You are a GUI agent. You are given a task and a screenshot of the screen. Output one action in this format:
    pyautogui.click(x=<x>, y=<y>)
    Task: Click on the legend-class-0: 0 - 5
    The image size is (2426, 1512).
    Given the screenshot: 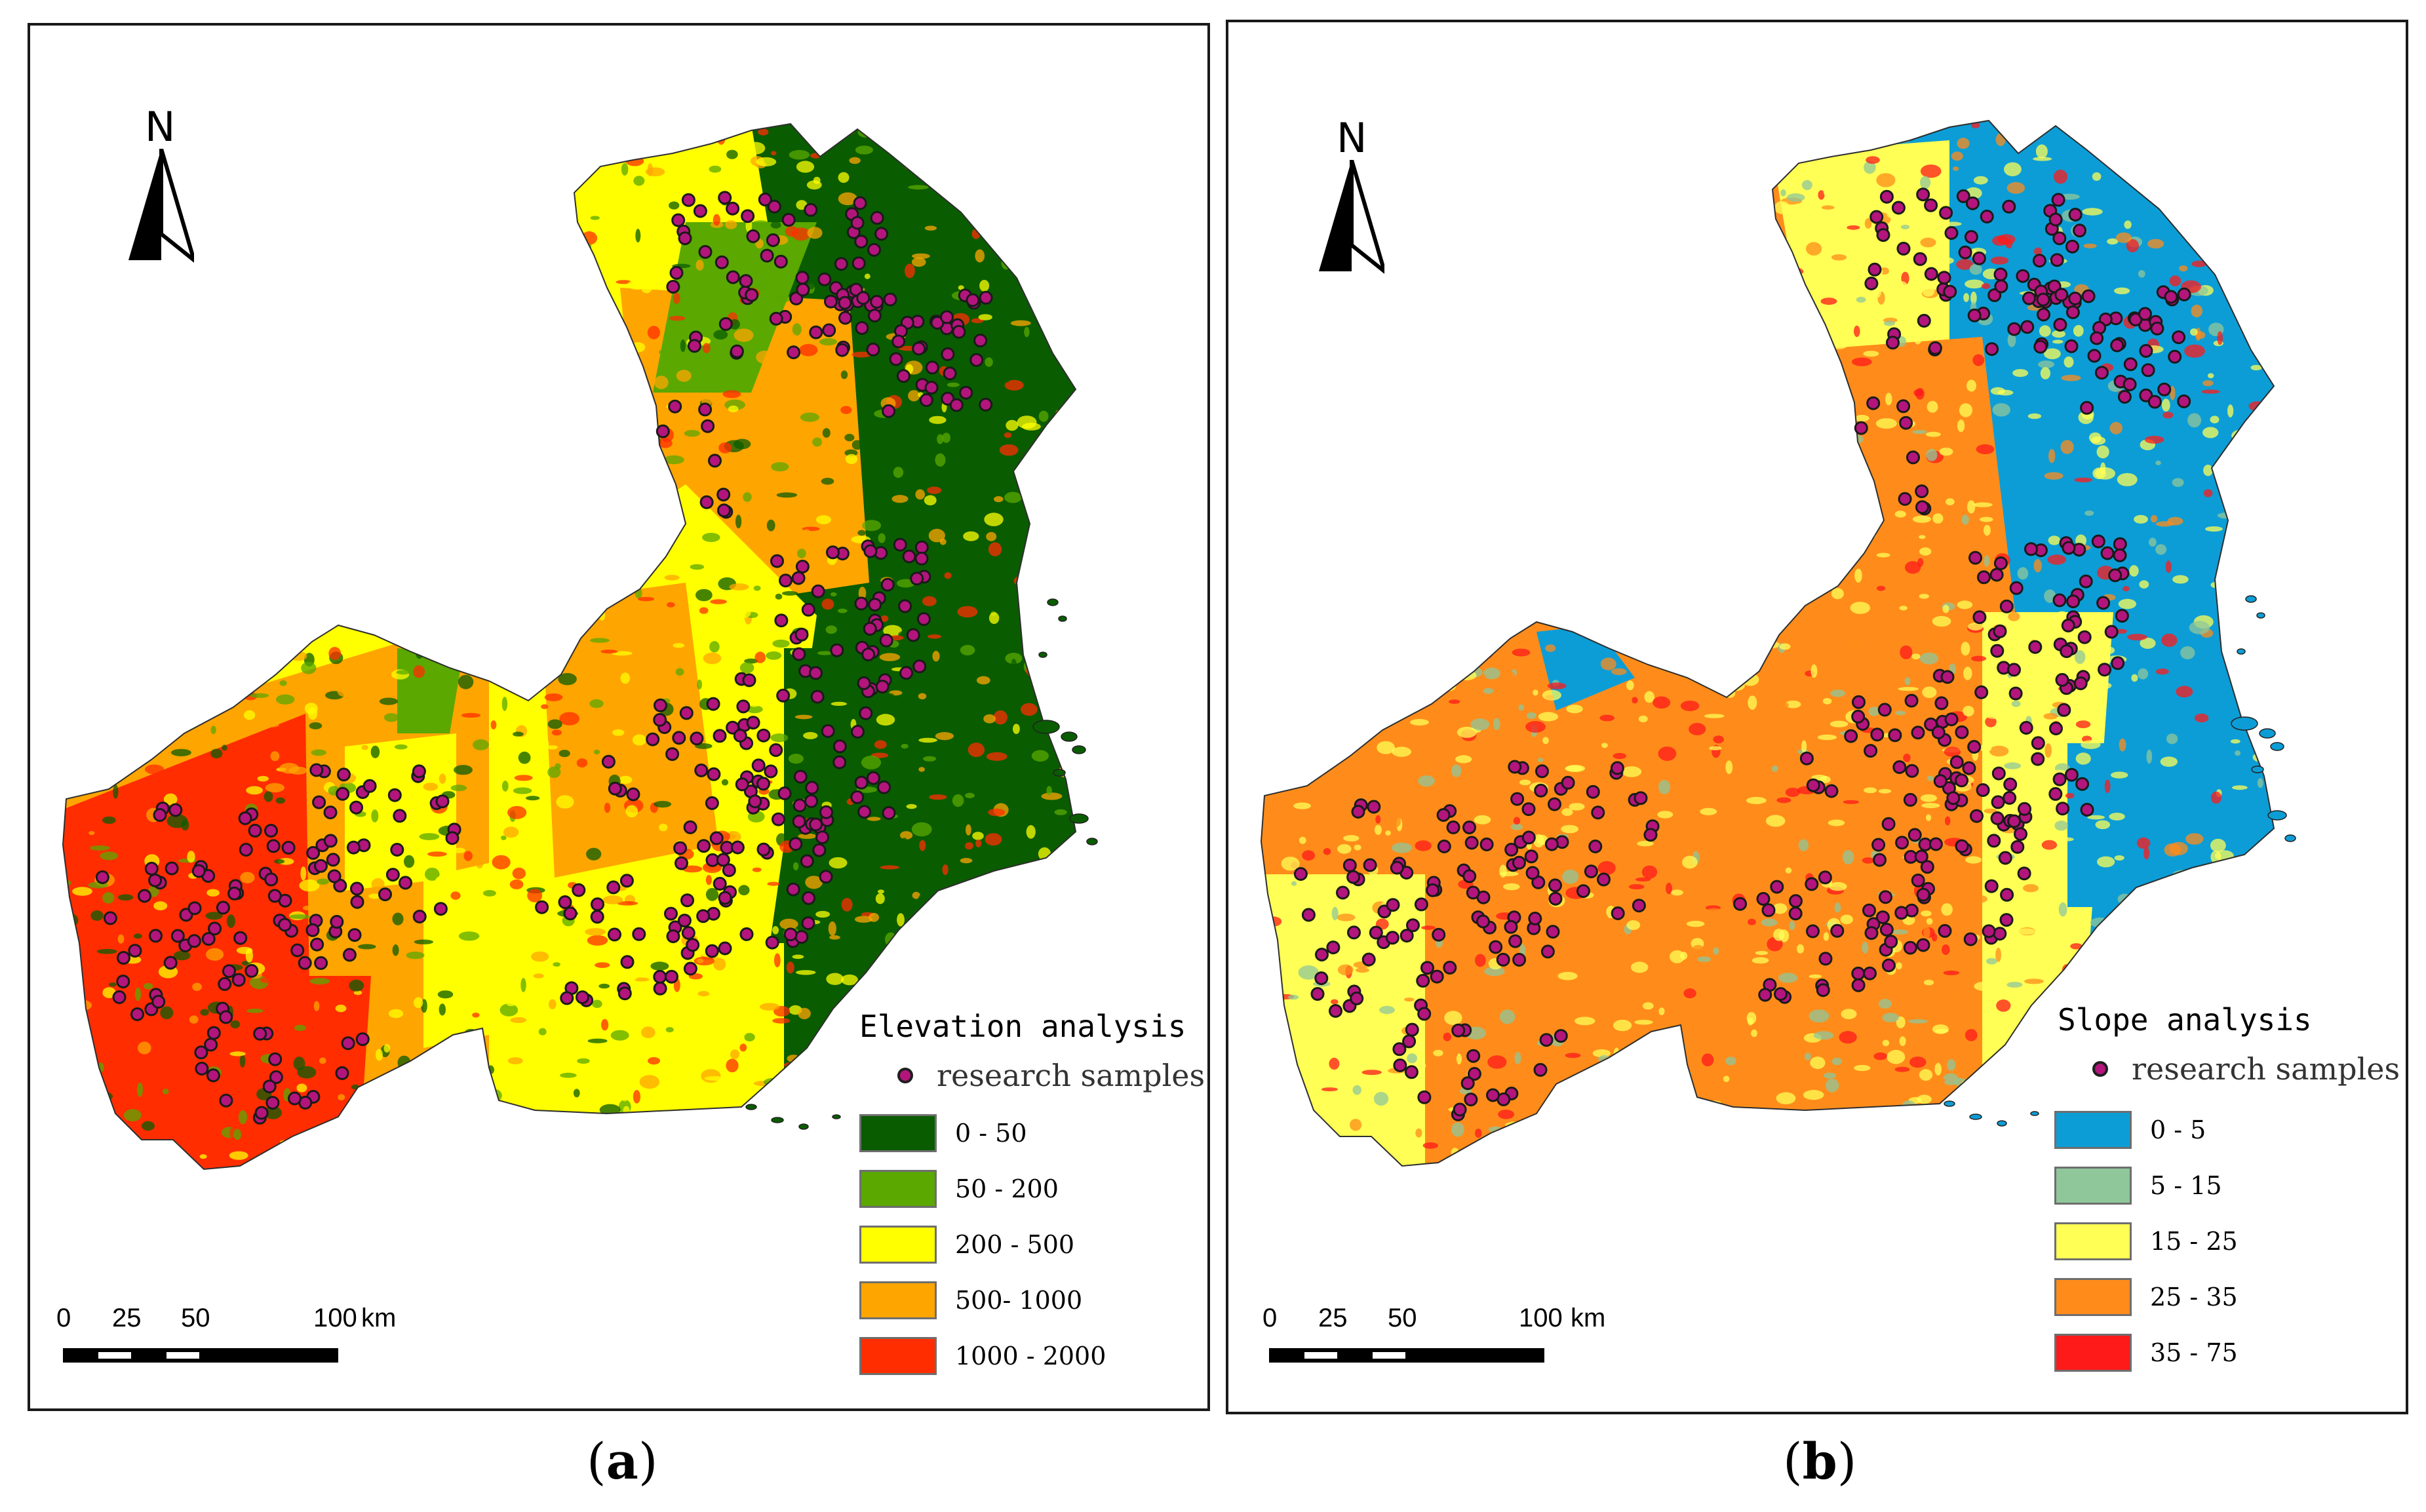 What is the action you would take?
    pyautogui.click(x=2130, y=1130)
    